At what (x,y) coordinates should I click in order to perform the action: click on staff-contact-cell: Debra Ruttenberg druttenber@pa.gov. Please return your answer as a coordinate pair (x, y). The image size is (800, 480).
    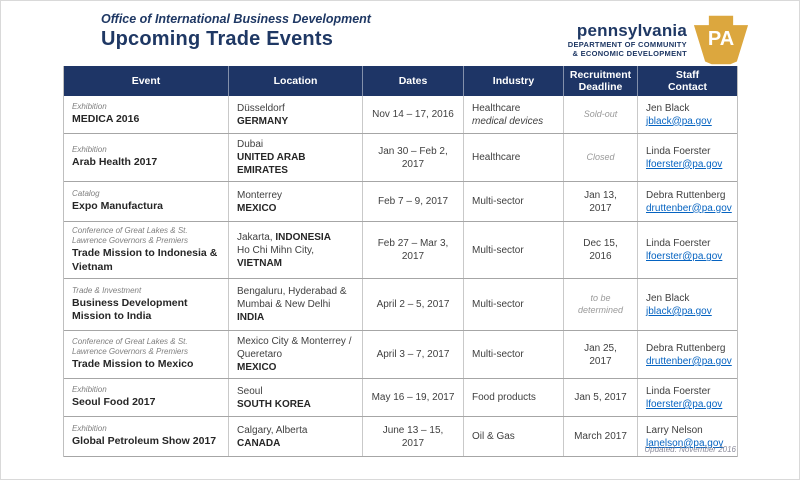
    Looking at the image, I should click on (687, 201).